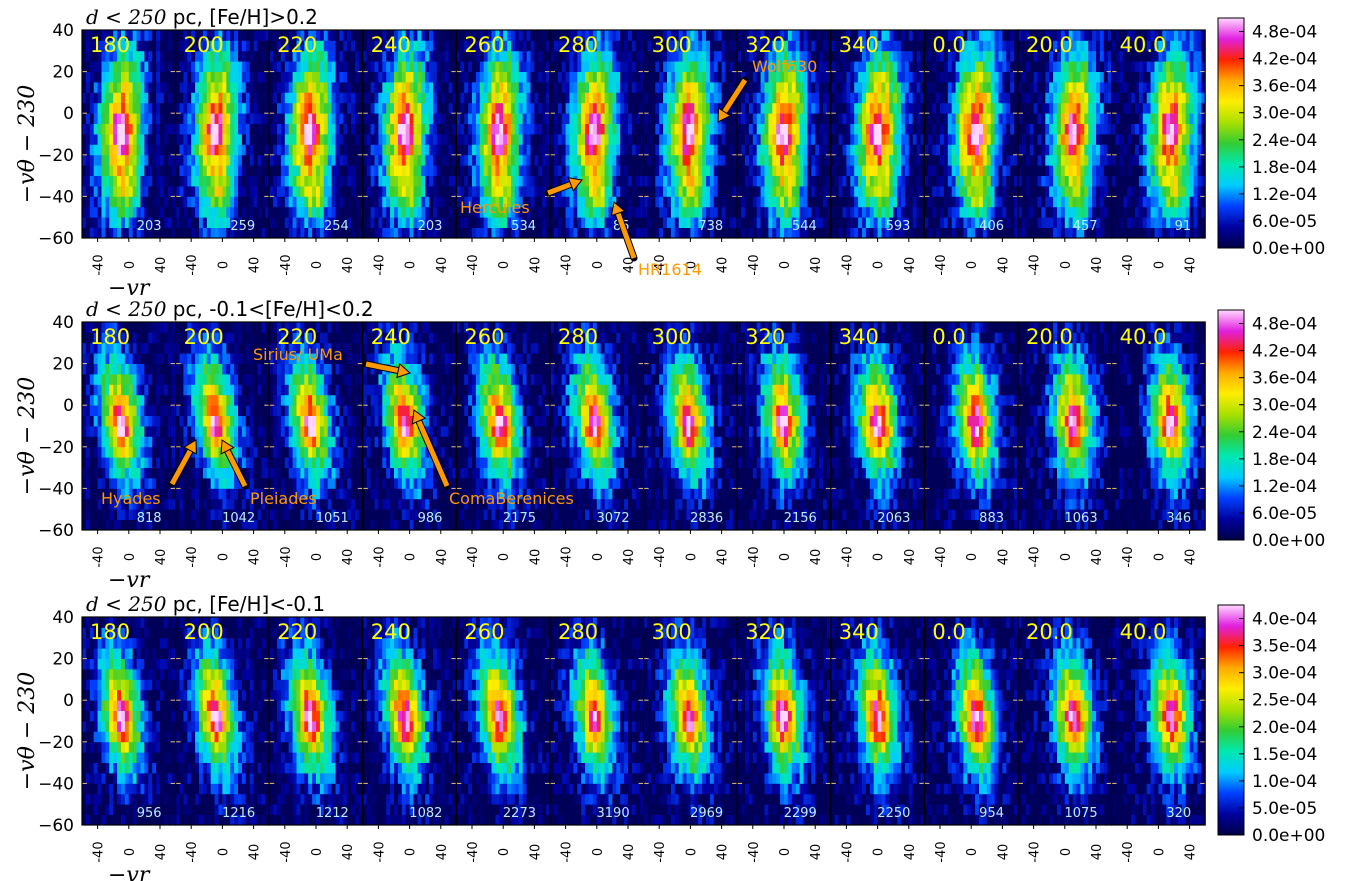 Image resolution: width=1359 pixels, height=881 pixels. Describe the element at coordinates (336, 226) in the screenshot. I see `panel-count-label: 254` at that location.